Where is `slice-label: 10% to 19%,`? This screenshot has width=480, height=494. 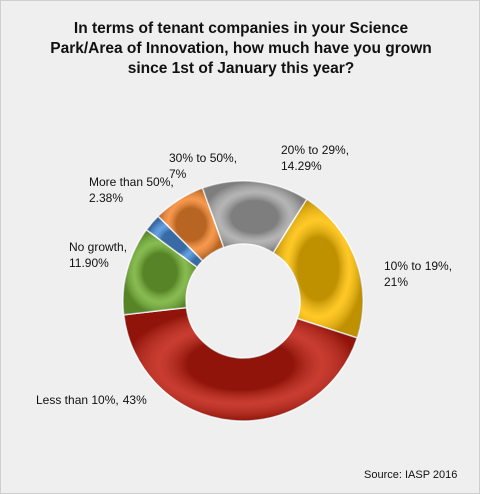 slice-label: 10% to 19%, is located at coordinates (418, 266).